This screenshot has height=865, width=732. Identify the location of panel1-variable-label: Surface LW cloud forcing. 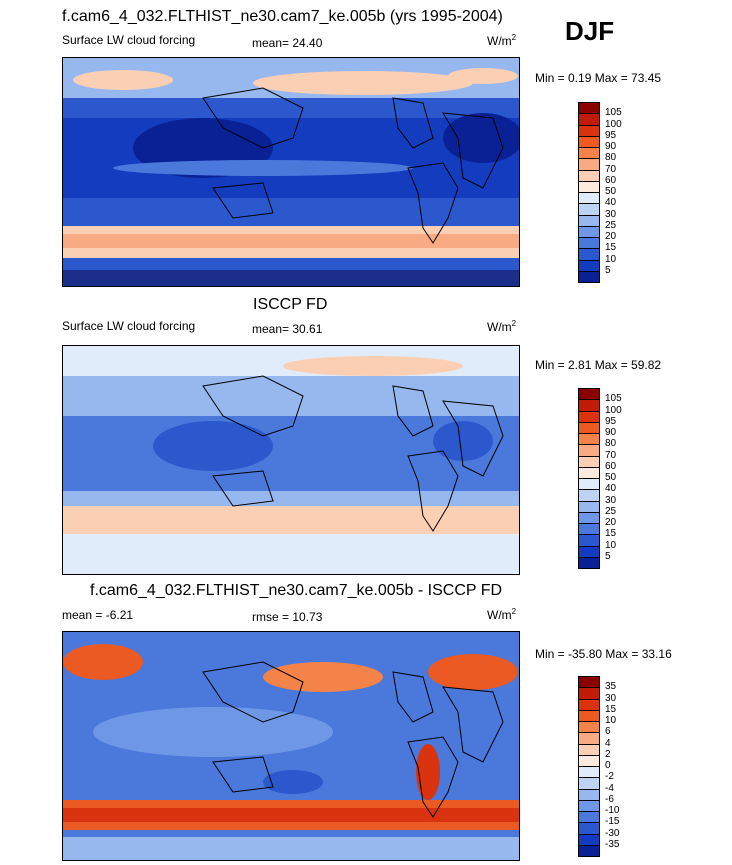
(129, 40).